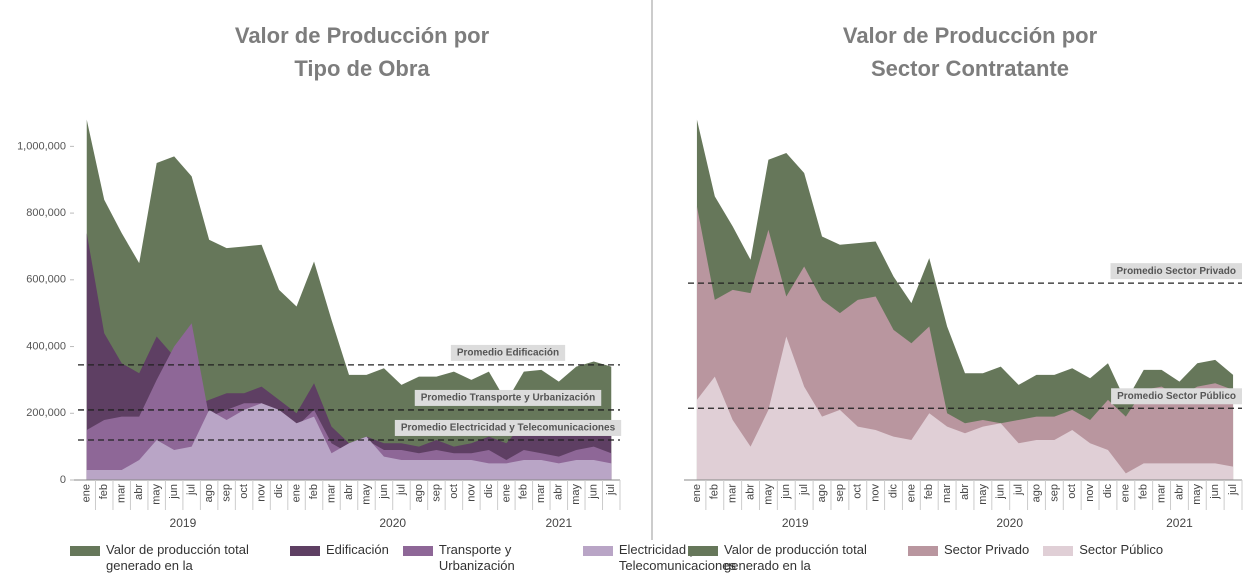 Image resolution: width=1253 pixels, height=581 pixels. What do you see at coordinates (46, 213) in the screenshot?
I see `y-tick-label: 800,000` at bounding box center [46, 213].